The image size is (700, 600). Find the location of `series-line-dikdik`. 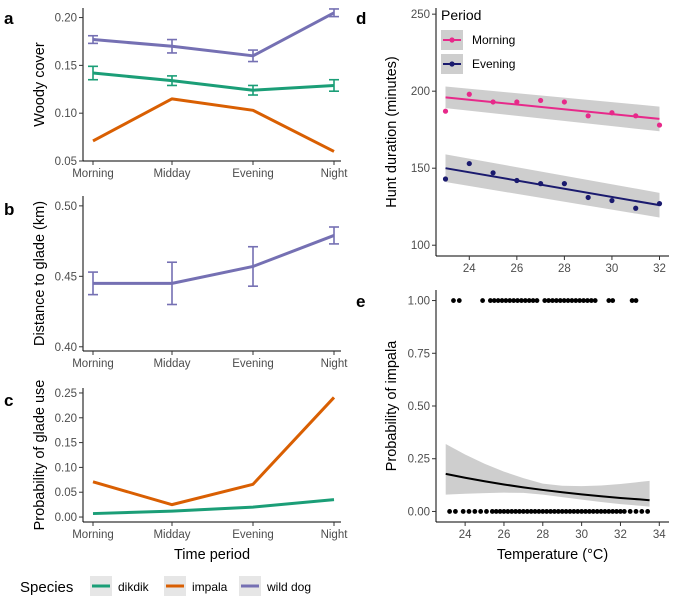

series-line-dikdik is located at coordinates (213, 81).